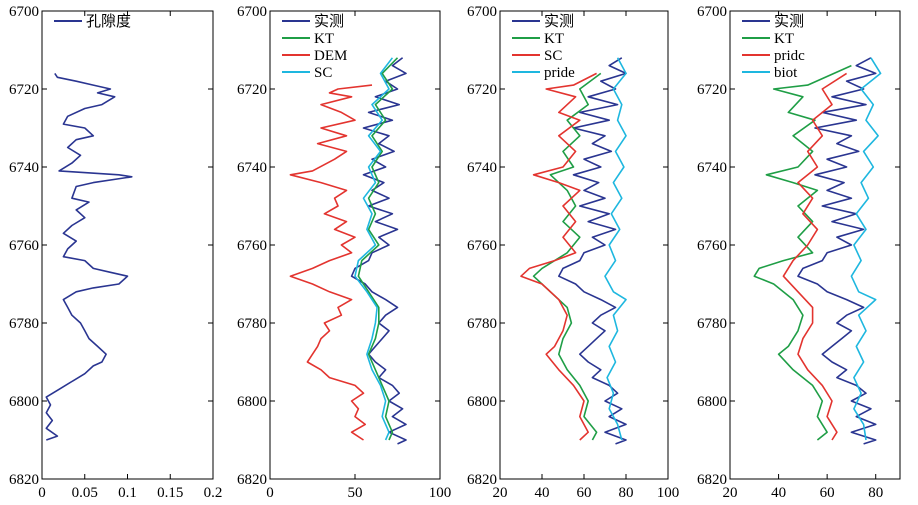 This screenshot has width=918, height=505. Describe the element at coordinates (108, 21) in the screenshot. I see `legend-label: 孔隙度` at that location.